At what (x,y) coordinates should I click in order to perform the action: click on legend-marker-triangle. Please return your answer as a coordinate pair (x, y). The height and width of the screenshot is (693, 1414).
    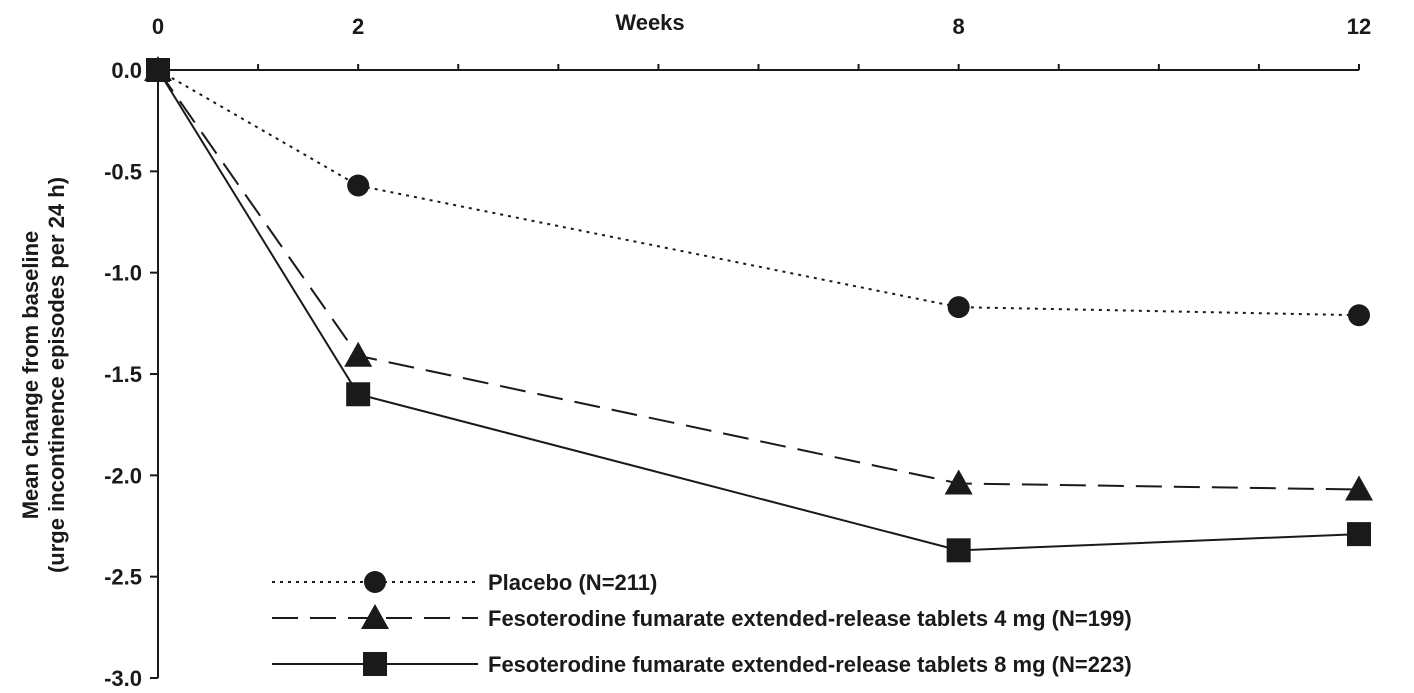
    Looking at the image, I should click on (375, 616).